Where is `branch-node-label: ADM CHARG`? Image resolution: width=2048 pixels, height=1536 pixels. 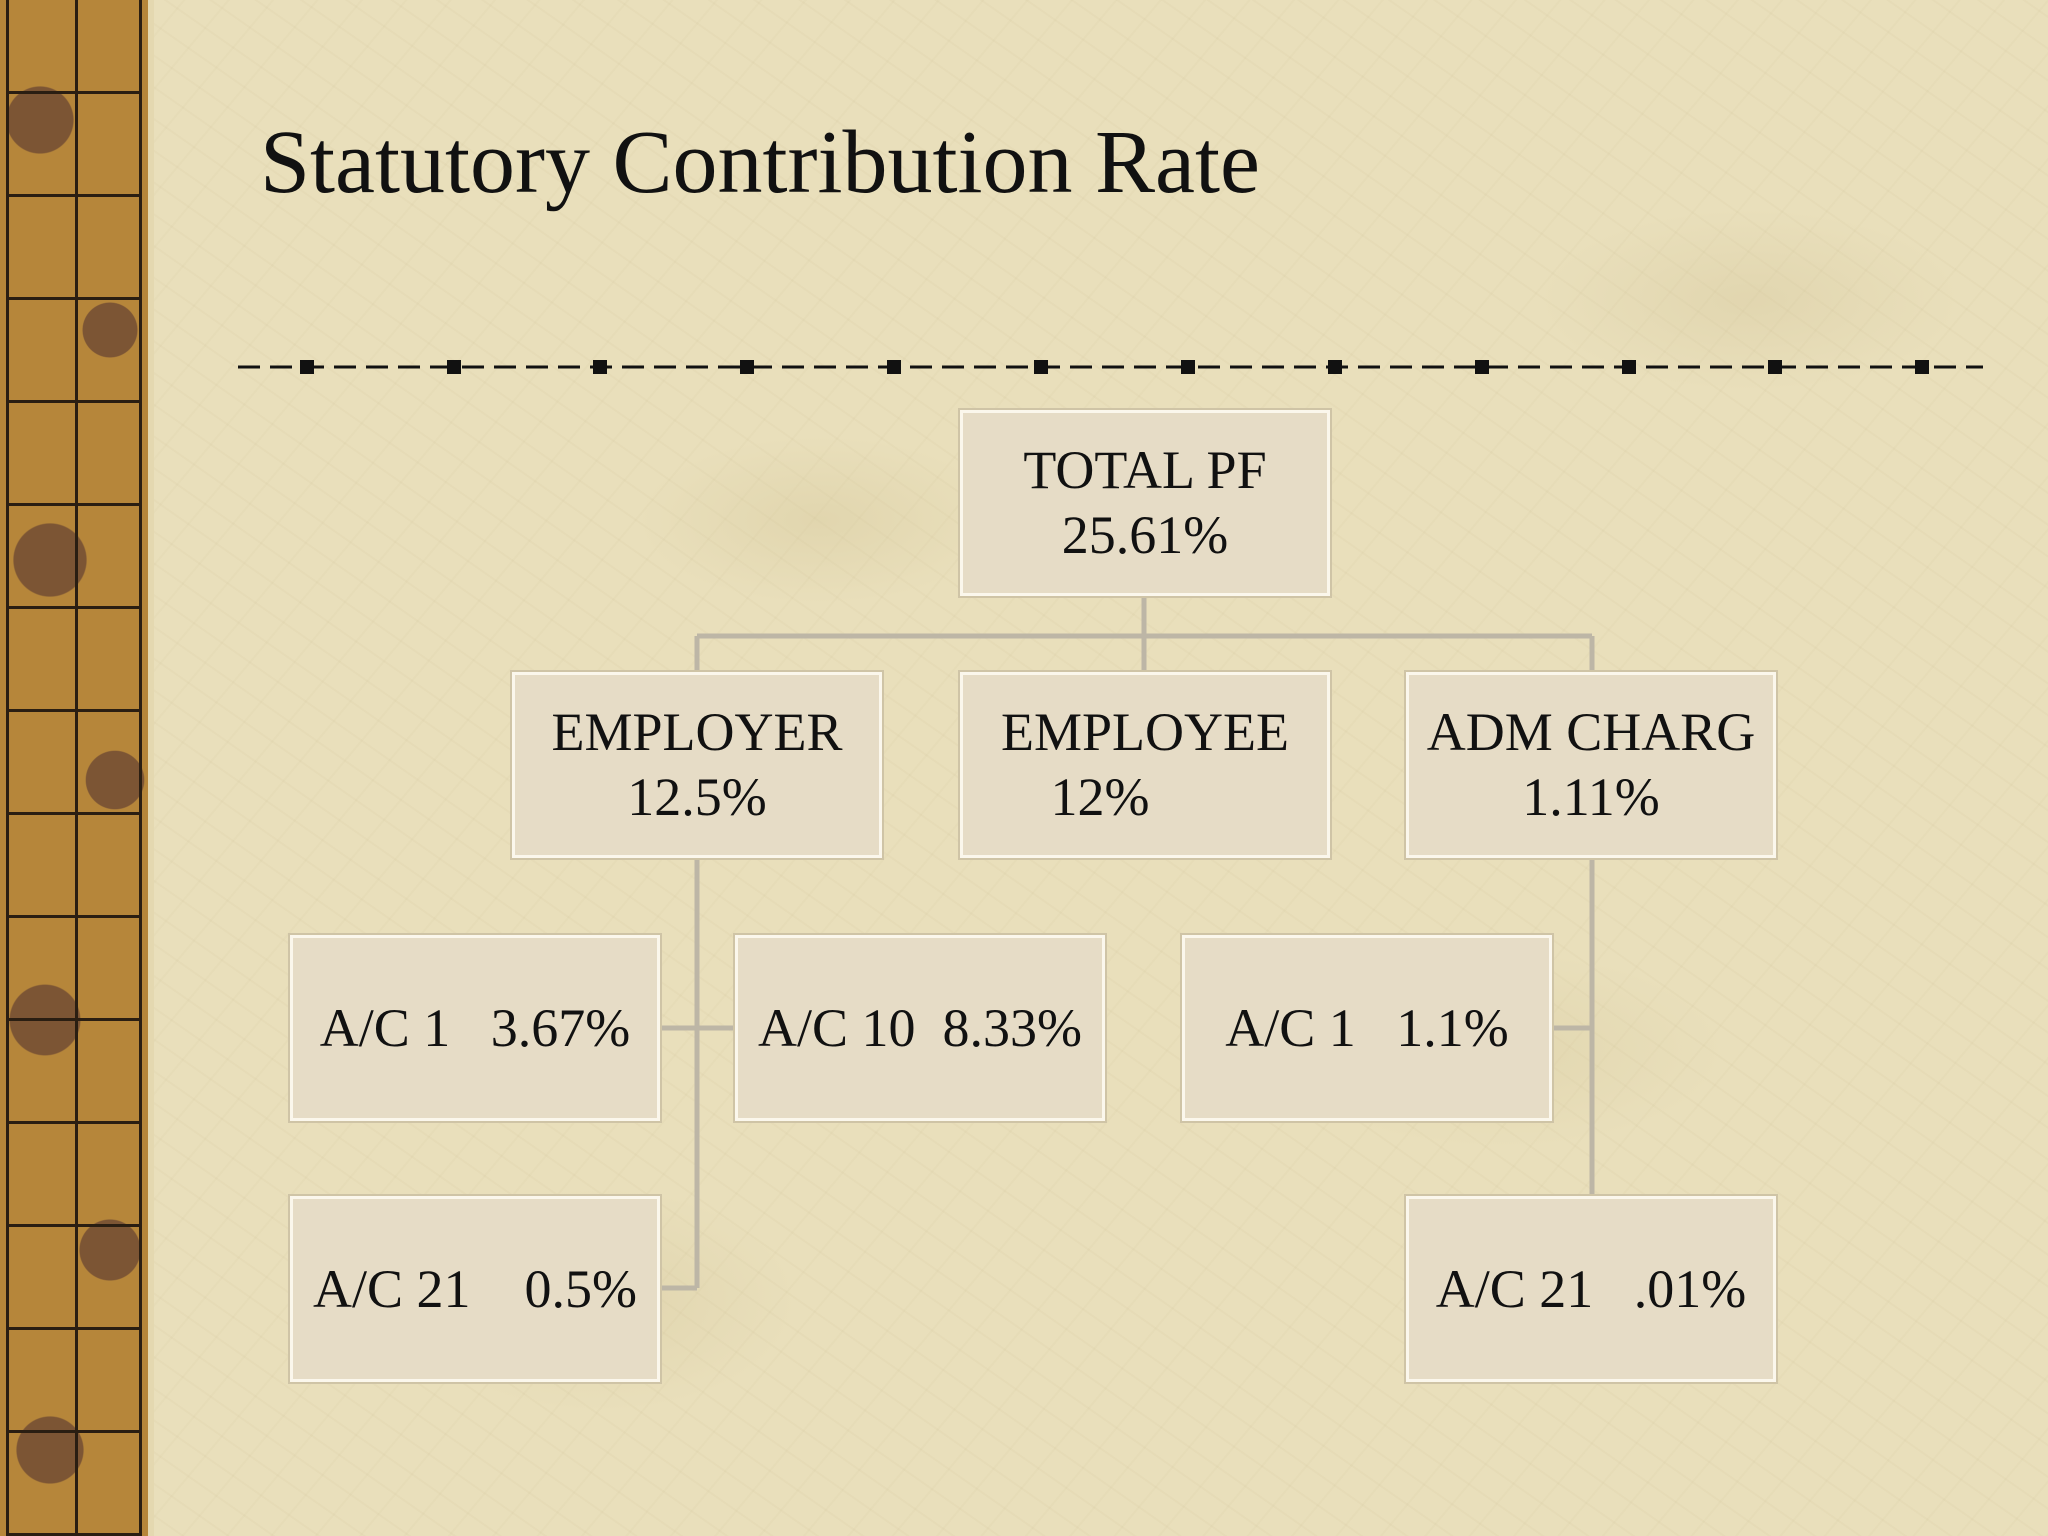
branch-node-label: ADM CHARG is located at coordinates (1591, 732).